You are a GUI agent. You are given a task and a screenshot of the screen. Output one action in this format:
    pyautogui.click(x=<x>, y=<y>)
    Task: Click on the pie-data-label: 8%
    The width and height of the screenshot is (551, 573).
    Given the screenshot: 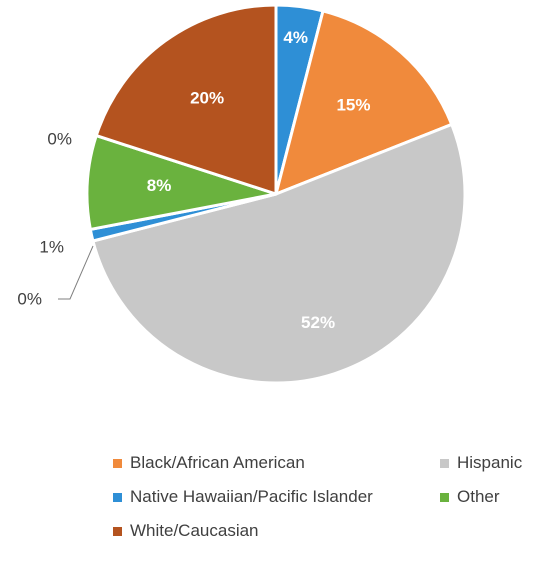 What is the action you would take?
    pyautogui.click(x=159, y=185)
    